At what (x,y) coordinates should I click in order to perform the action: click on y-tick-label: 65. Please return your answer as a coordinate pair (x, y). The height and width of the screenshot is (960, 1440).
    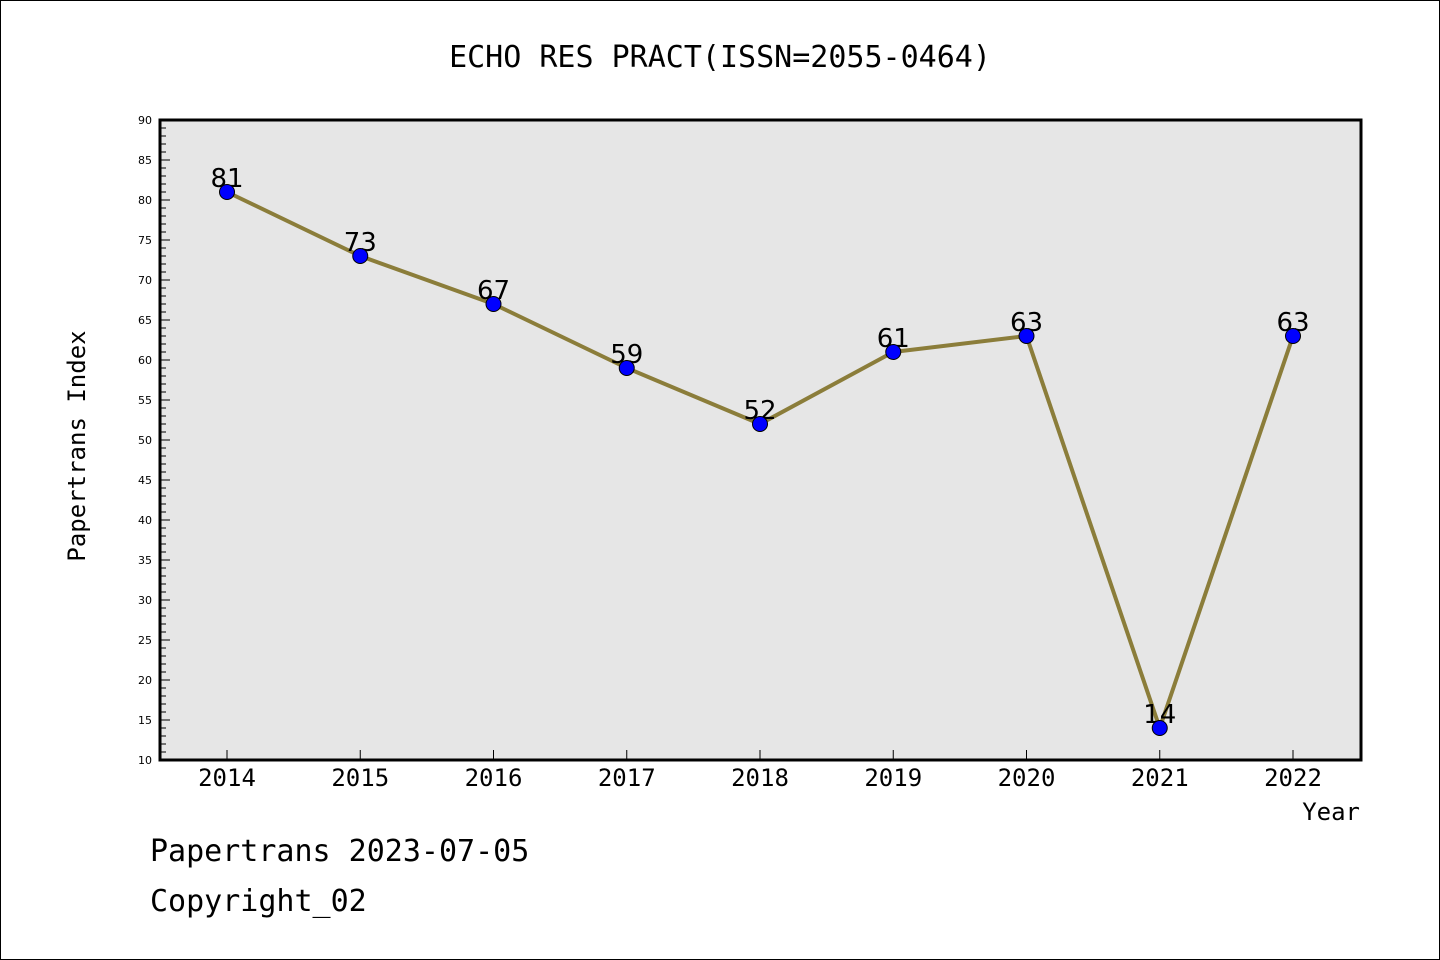
    Looking at the image, I should click on (145, 320).